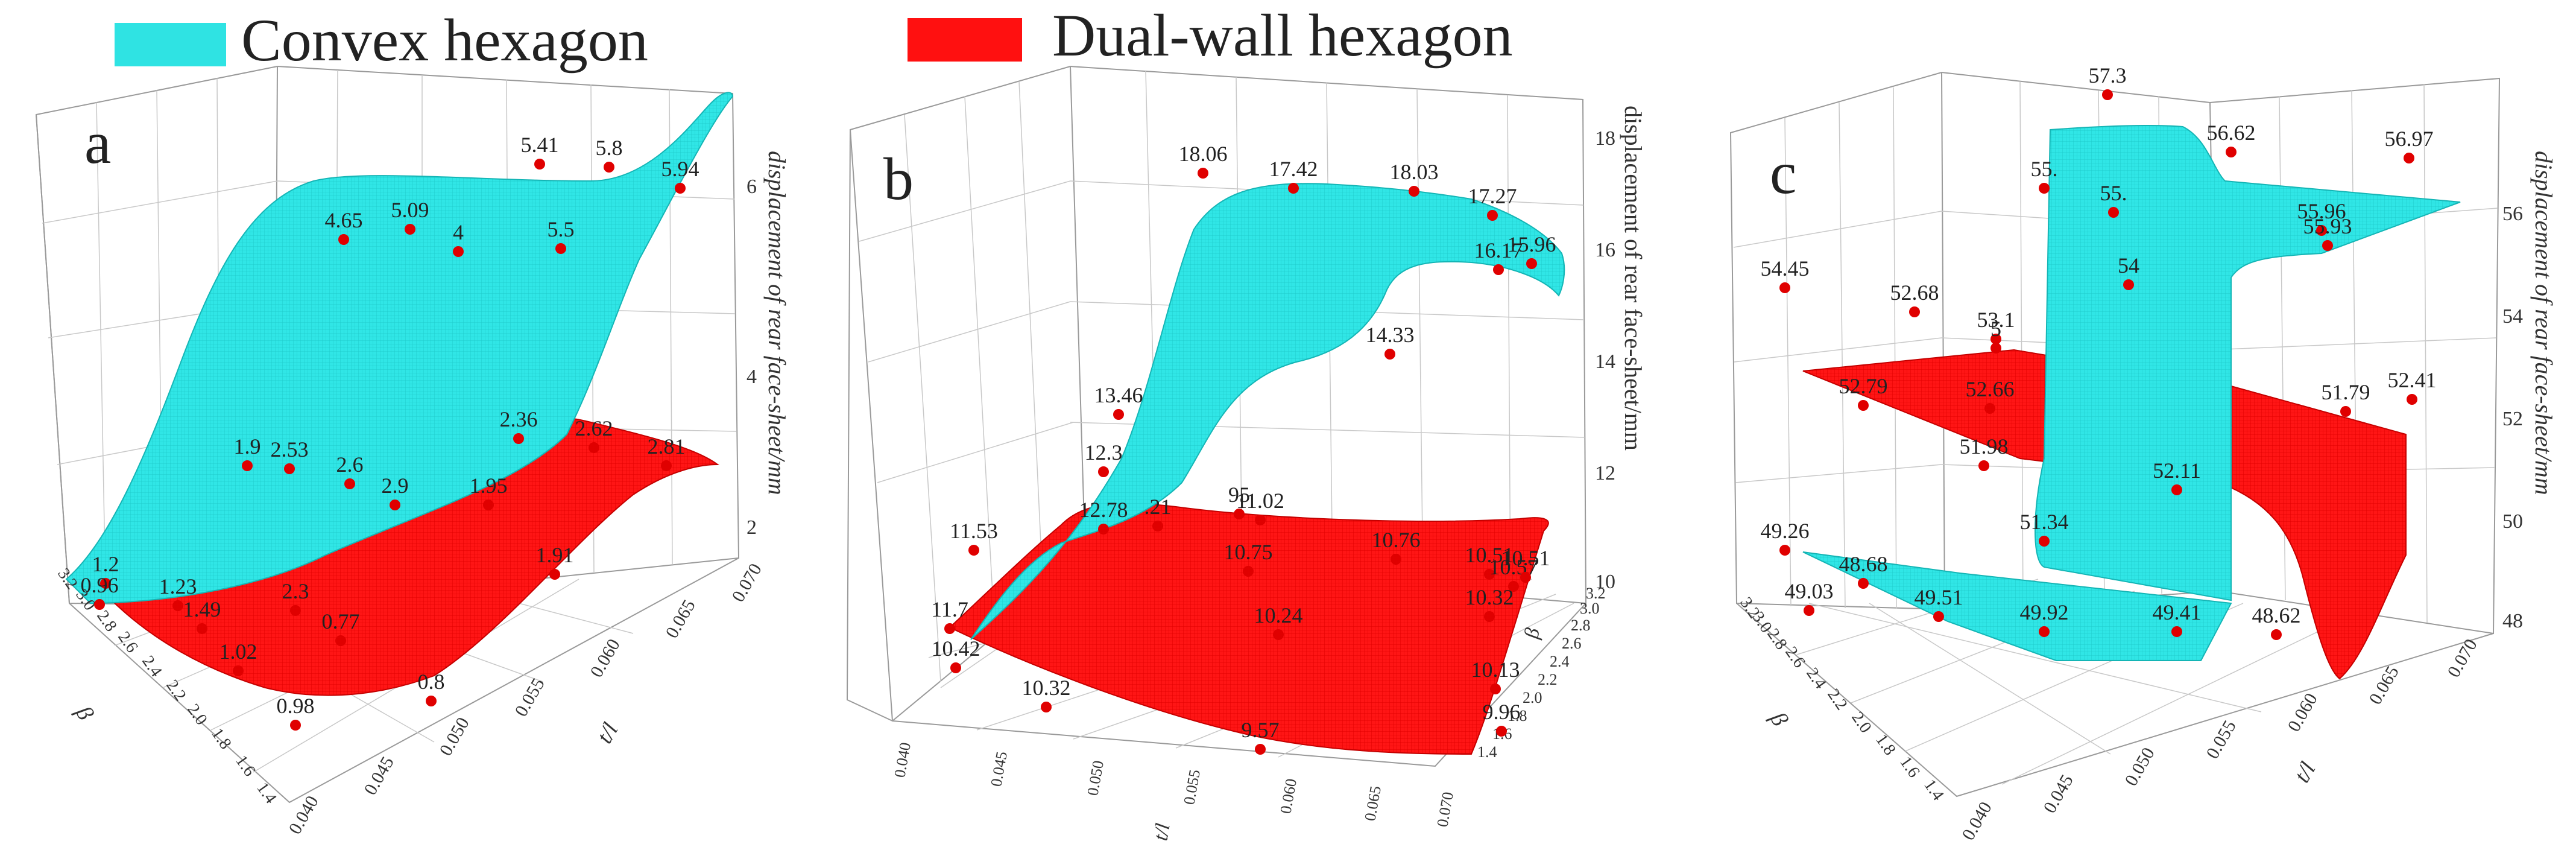 The height and width of the screenshot is (847, 2576). What do you see at coordinates (561, 229) in the screenshot?
I see `panel-a-point-label: 5.5` at bounding box center [561, 229].